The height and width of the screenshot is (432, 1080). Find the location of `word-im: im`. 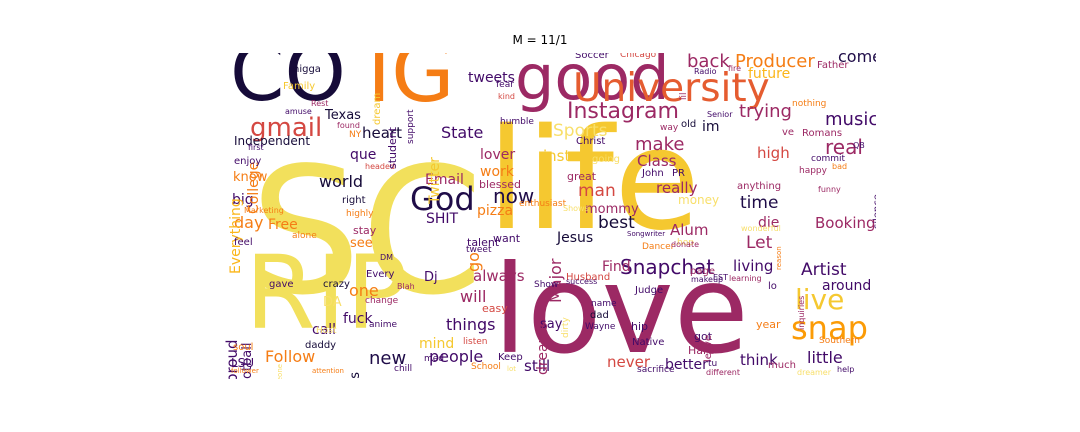

word-im: im is located at coordinates (711, 127).